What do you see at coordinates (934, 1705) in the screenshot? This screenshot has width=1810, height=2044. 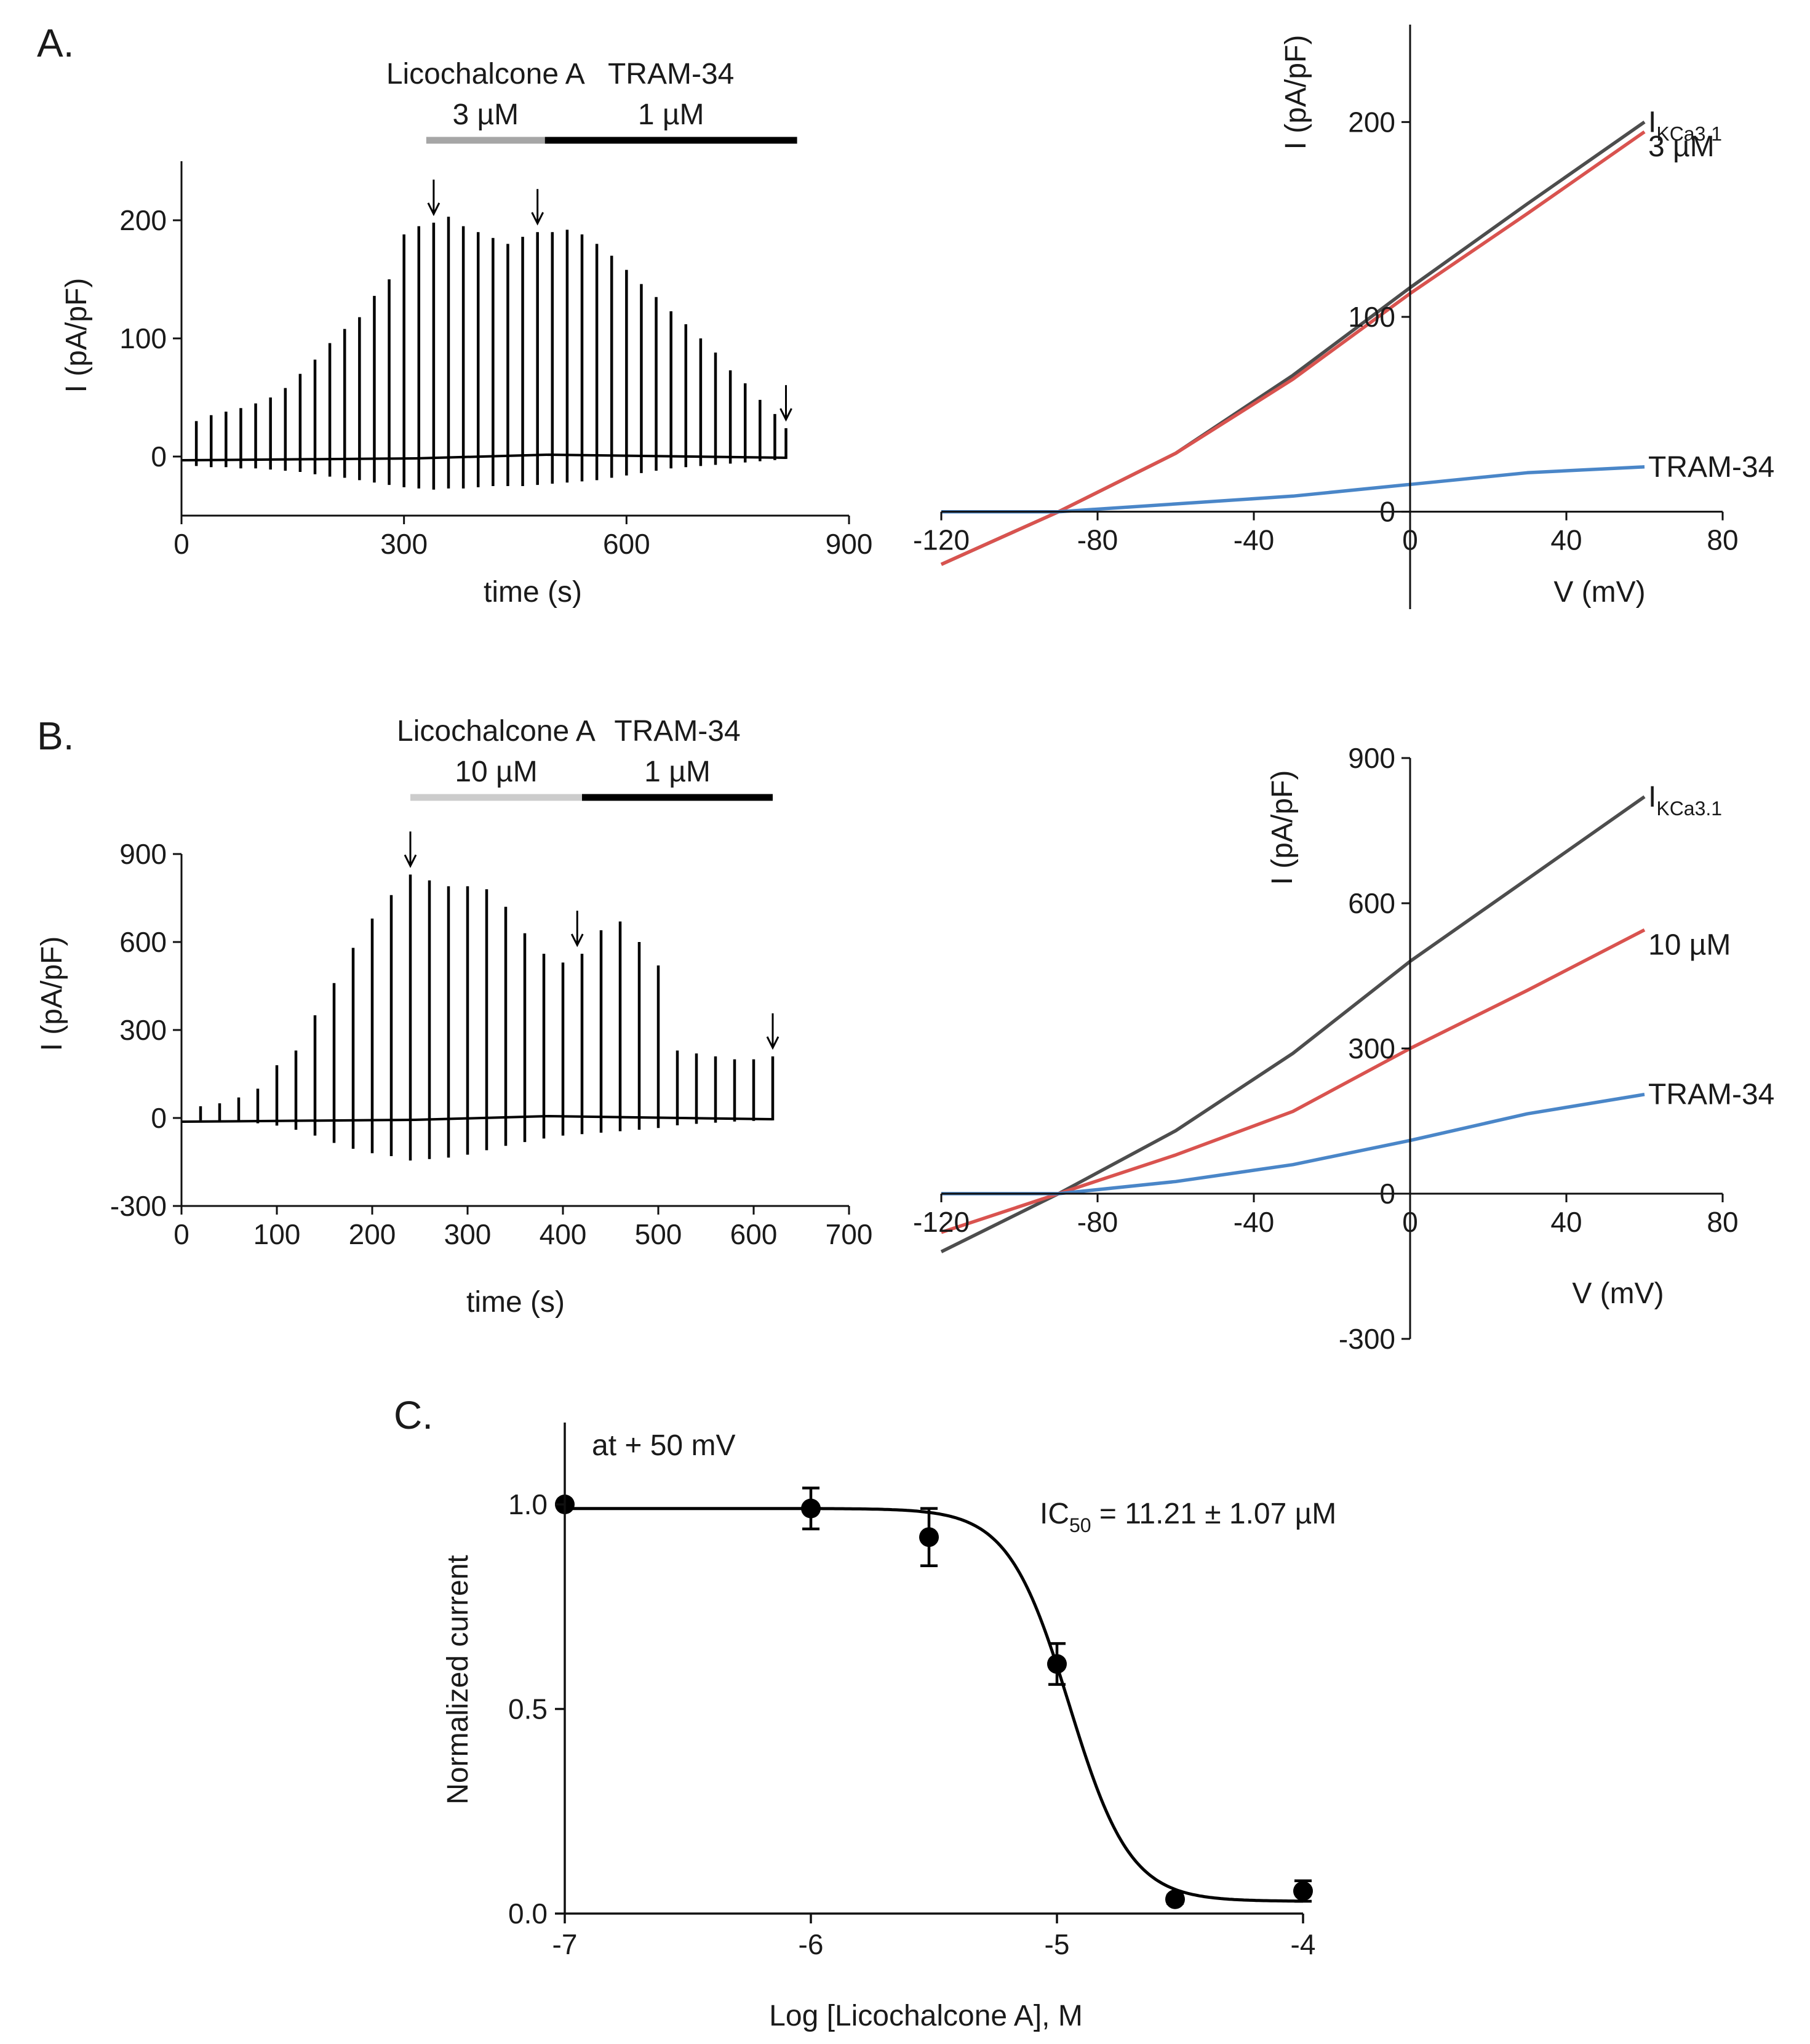 I see `hill-fit-curve` at bounding box center [934, 1705].